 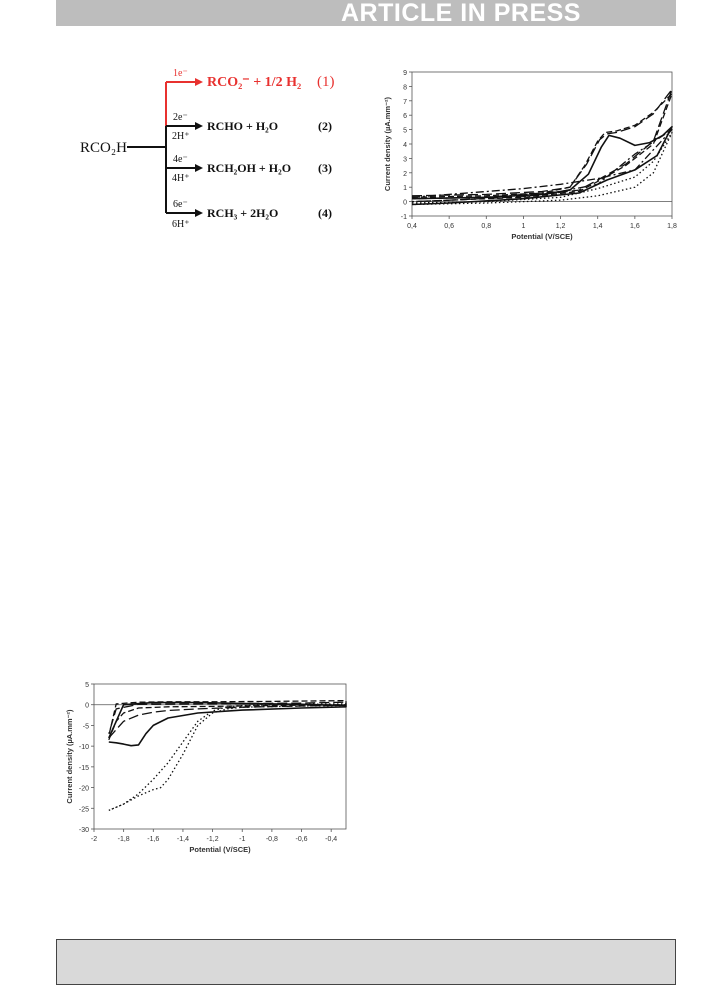 I want to click on chart1-plot-frame, so click(x=220, y=756).